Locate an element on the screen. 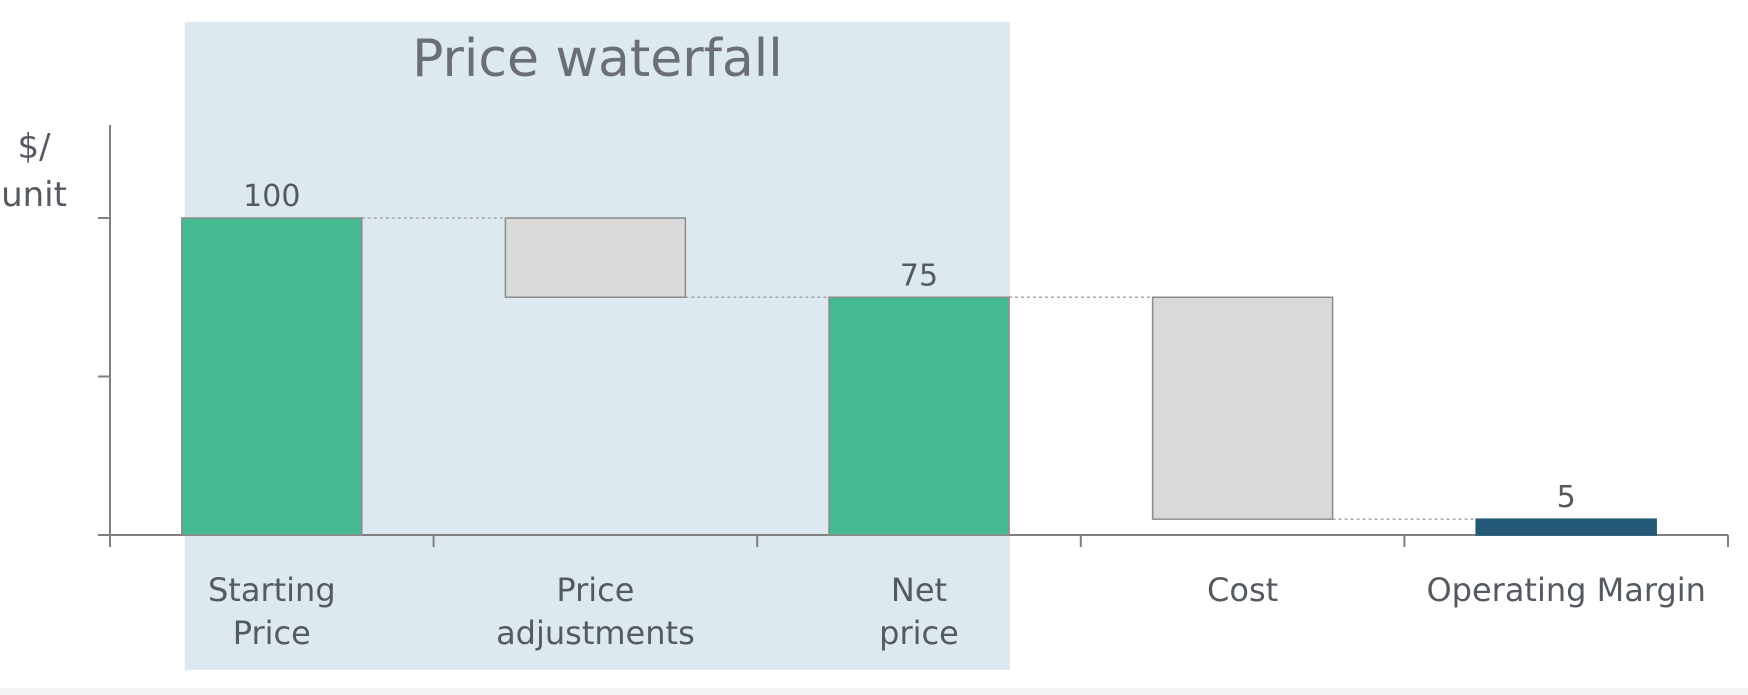 This screenshot has width=1748, height=695. category-label: price is located at coordinates (919, 633).